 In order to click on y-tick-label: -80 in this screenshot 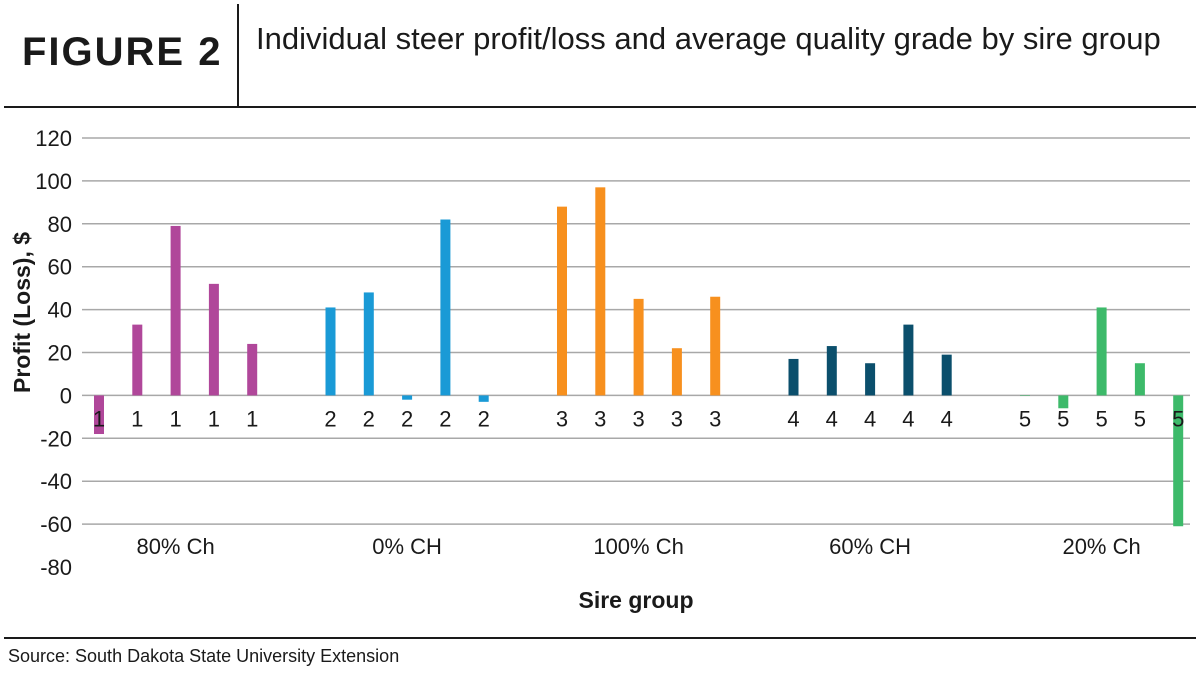, I will do `click(56, 567)`.